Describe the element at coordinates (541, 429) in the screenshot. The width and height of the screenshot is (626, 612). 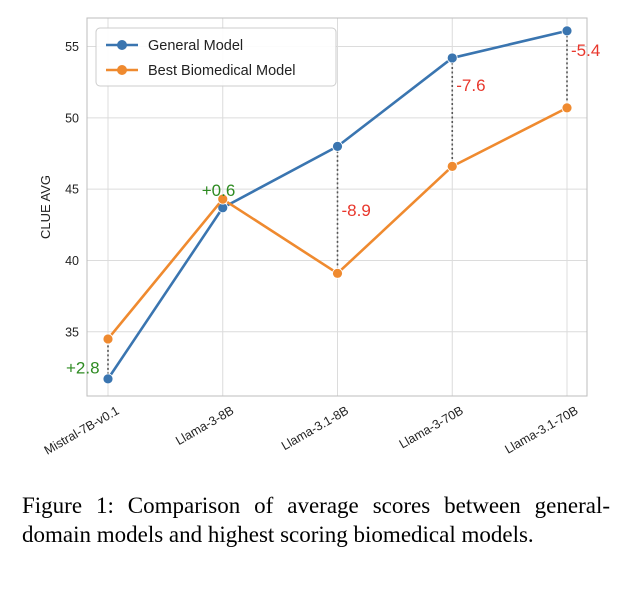
I see `x-tick-label-4: Llama-3.1-70B` at that location.